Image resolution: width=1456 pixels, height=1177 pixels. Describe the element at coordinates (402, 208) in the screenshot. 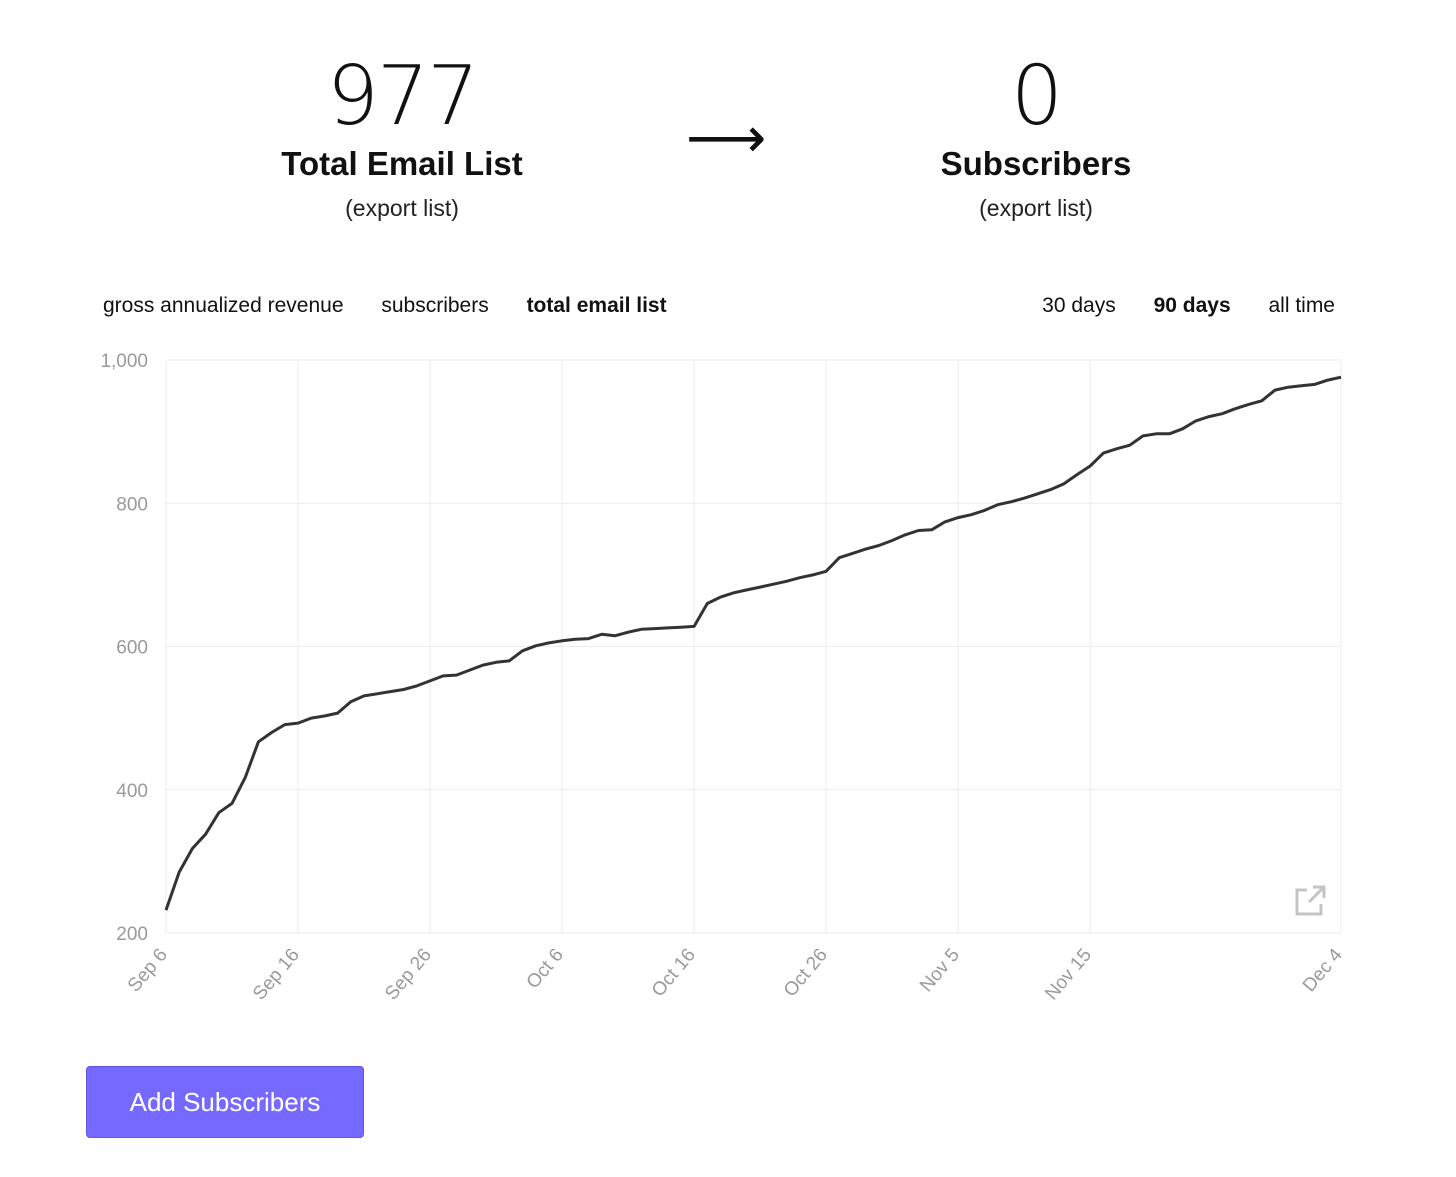

I see `total-email-list-export-link: (export list)` at that location.